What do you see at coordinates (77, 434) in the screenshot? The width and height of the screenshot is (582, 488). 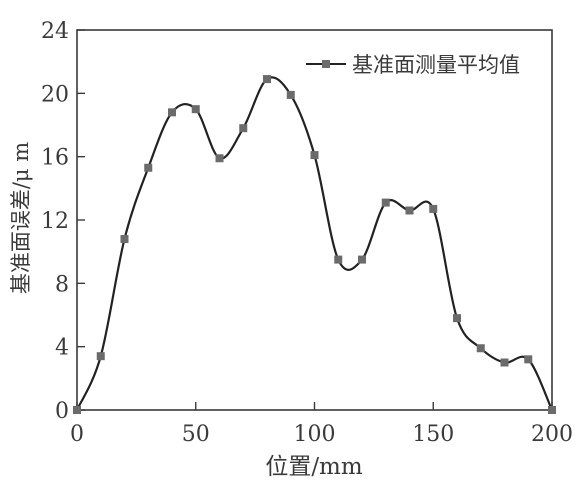 I see `x-tick-label: 0` at bounding box center [77, 434].